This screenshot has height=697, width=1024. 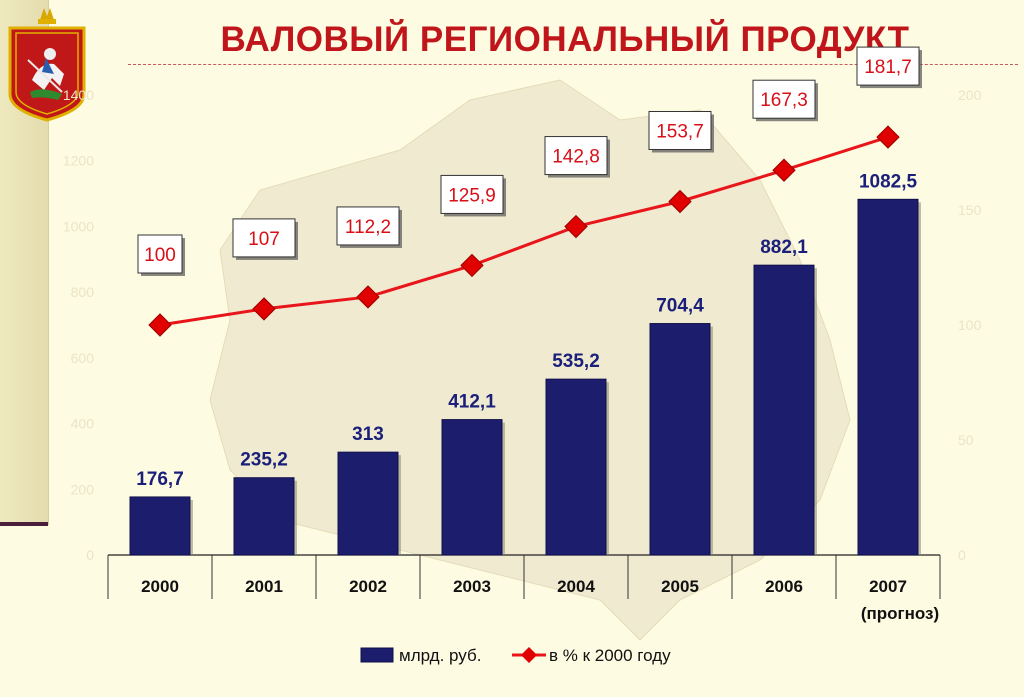 What do you see at coordinates (970, 95) in the screenshot?
I see `y-right-tick-label: 200` at bounding box center [970, 95].